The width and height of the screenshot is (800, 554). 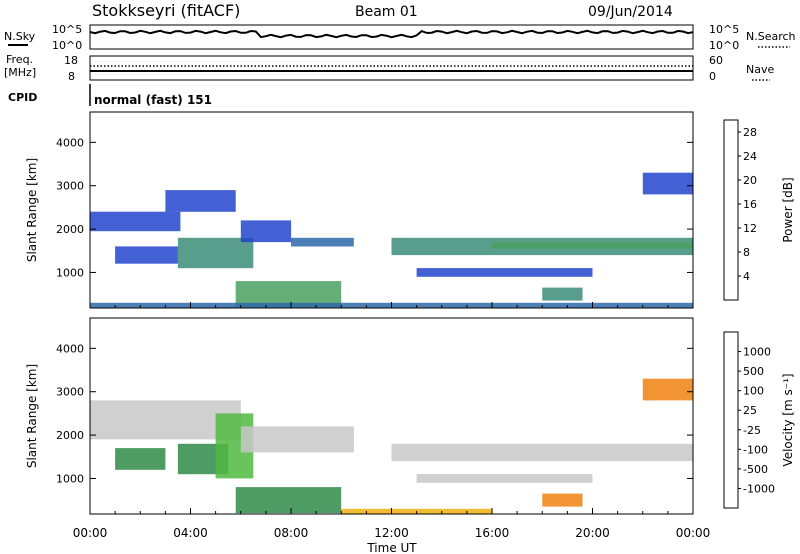 I want to click on velocity-colorbar-tick-label-2: 100, so click(x=753, y=391).